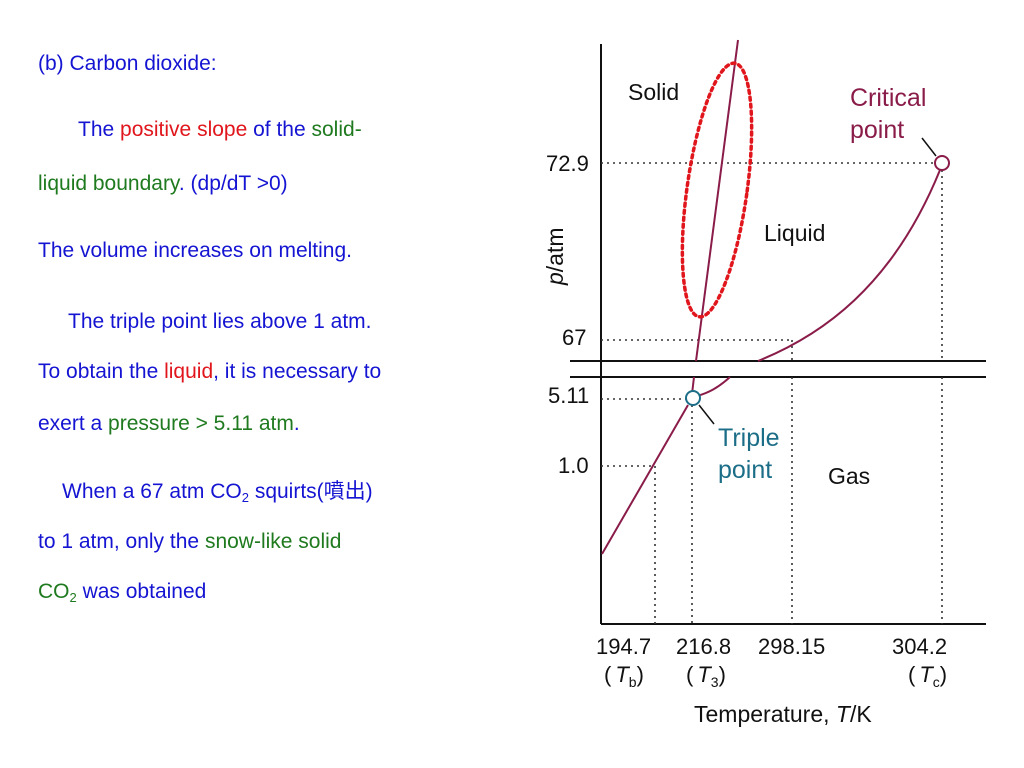 The image size is (1024, 768). Describe the element at coordinates (745, 470) in the screenshot. I see `triple-point-label-line2: point` at that location.